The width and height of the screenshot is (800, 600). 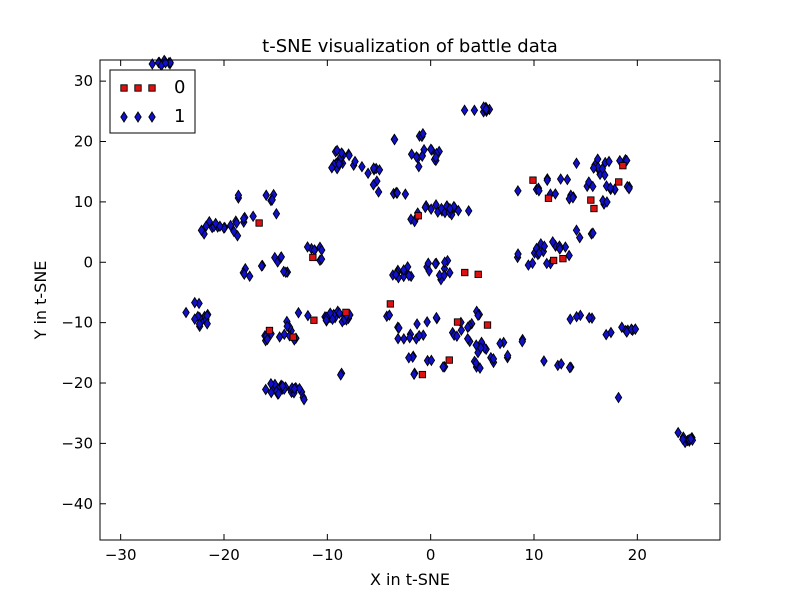 What do you see at coordinates (77, 323) in the screenshot?
I see `y-tick-label: −10` at bounding box center [77, 323].